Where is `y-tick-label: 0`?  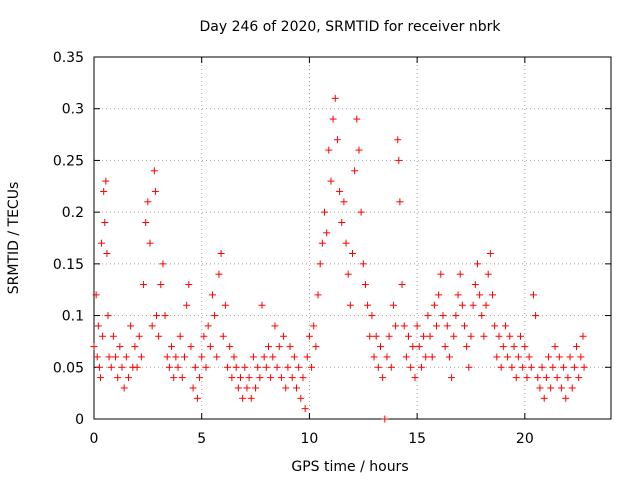
y-tick-label: 0 is located at coordinates (79, 420).